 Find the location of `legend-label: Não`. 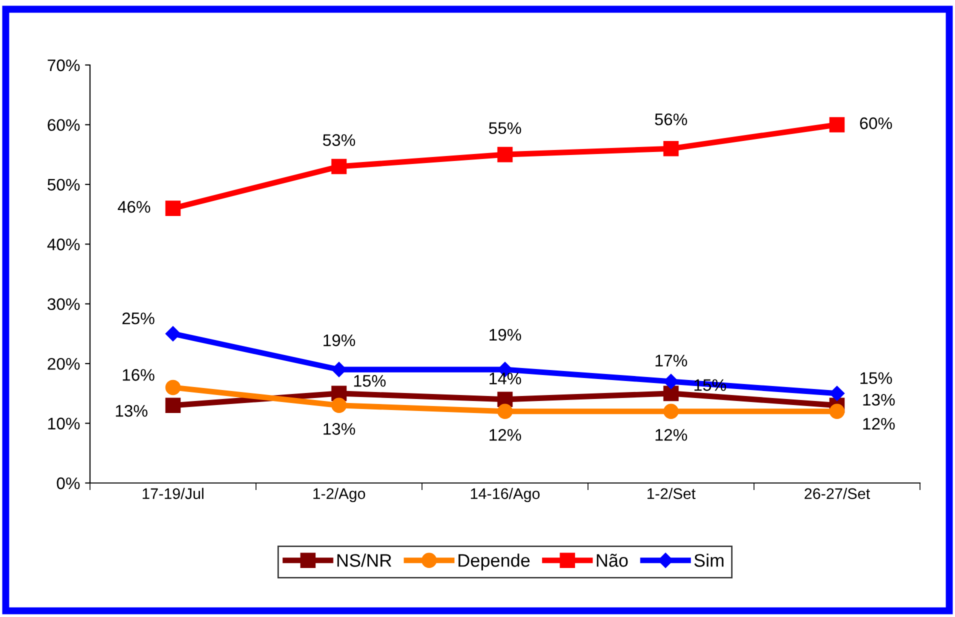

legend-label: Não is located at coordinates (612, 560).